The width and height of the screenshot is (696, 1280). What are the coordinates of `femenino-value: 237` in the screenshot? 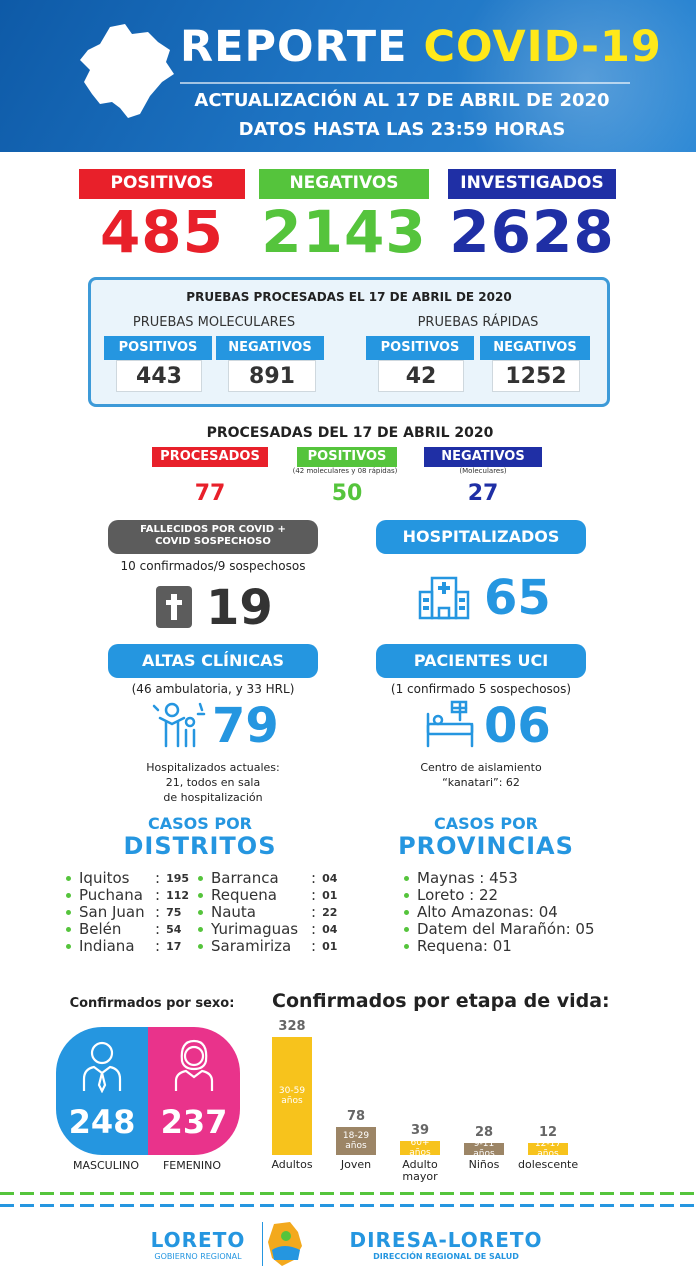 It's located at (194, 1122).